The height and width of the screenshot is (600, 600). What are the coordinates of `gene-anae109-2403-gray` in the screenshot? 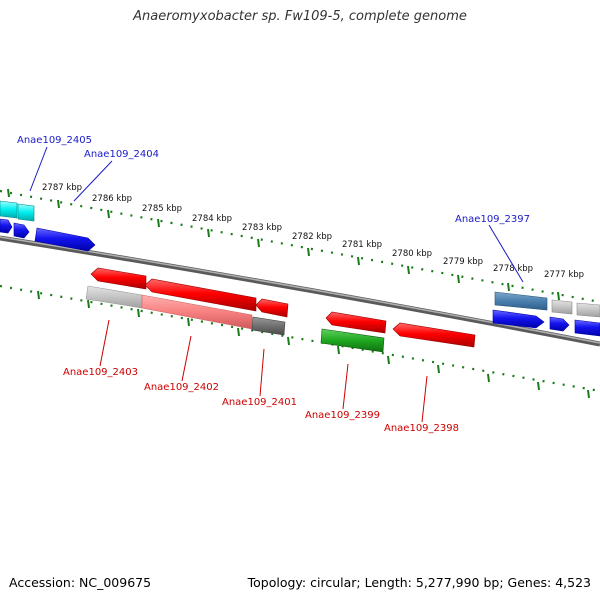 It's located at (114, 297).